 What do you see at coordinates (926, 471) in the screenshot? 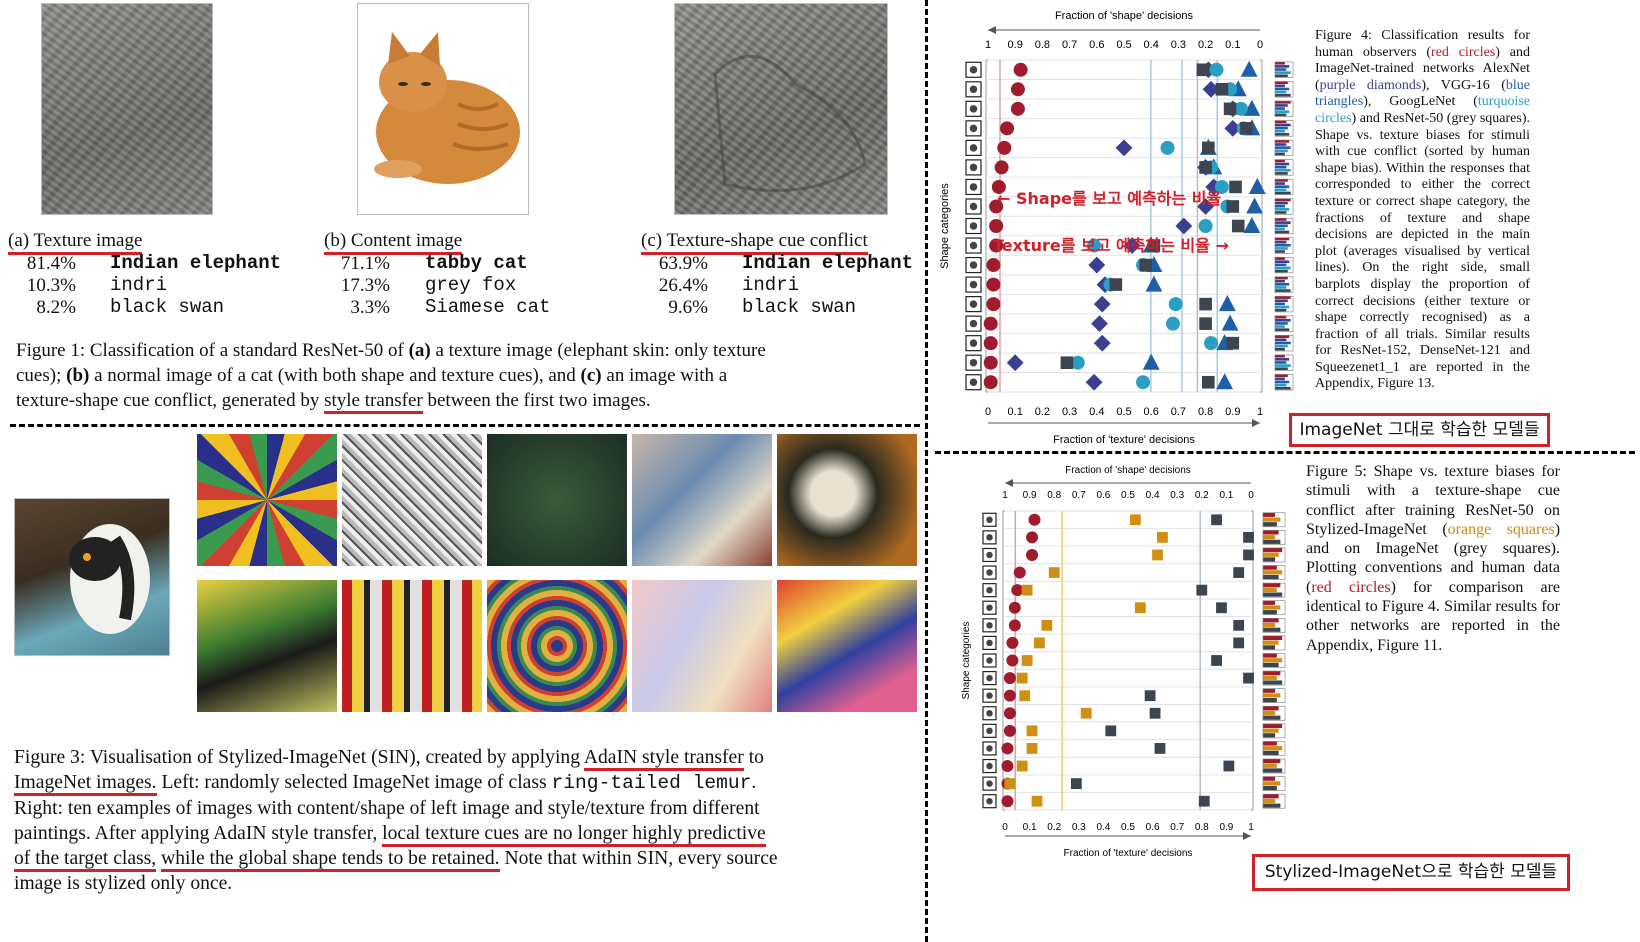
I see `divider-vertical` at bounding box center [926, 471].